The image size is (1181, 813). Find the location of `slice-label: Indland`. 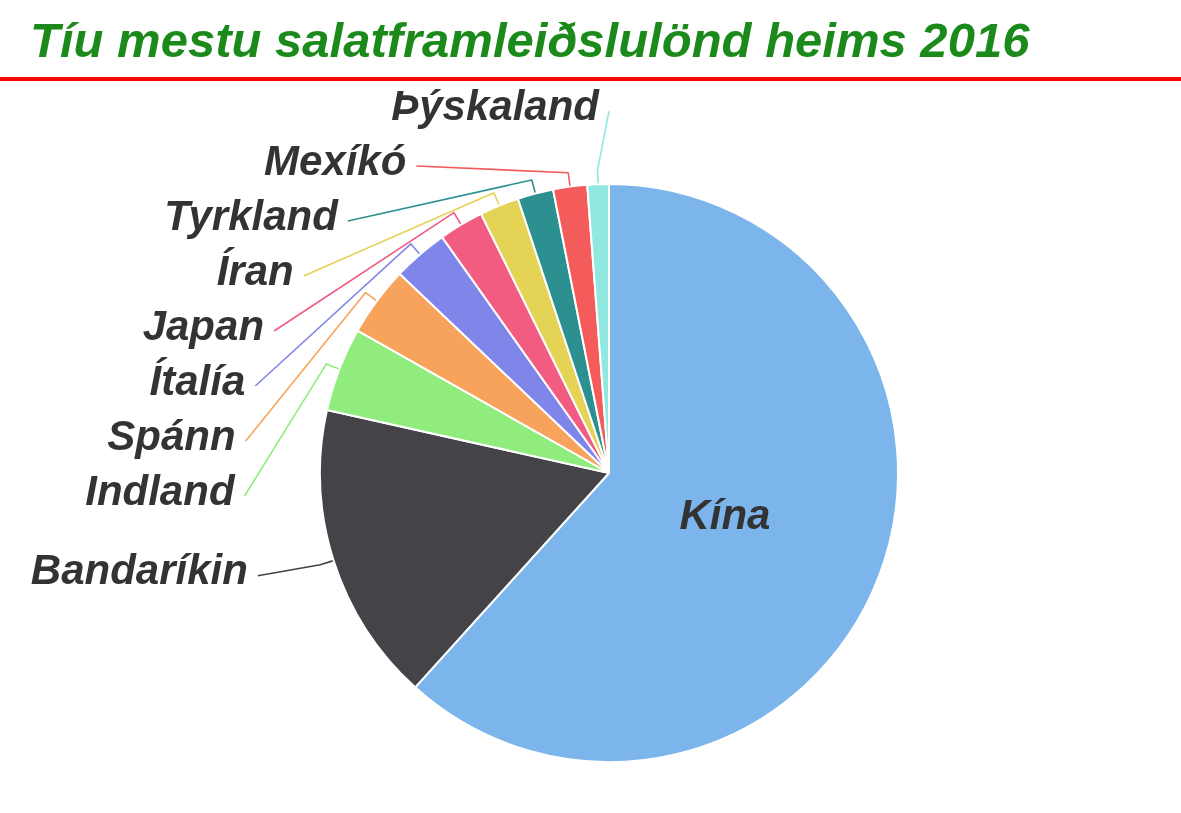

slice-label: Indland is located at coordinates (160, 490).